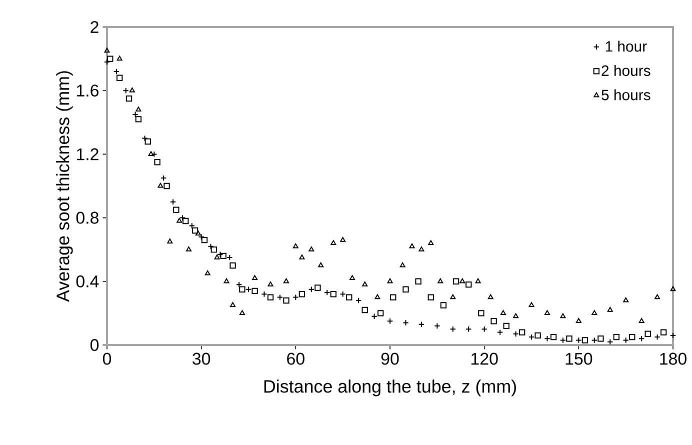  What do you see at coordinates (87, 154) in the screenshot?
I see `y-tick-label: 1.2` at bounding box center [87, 154].